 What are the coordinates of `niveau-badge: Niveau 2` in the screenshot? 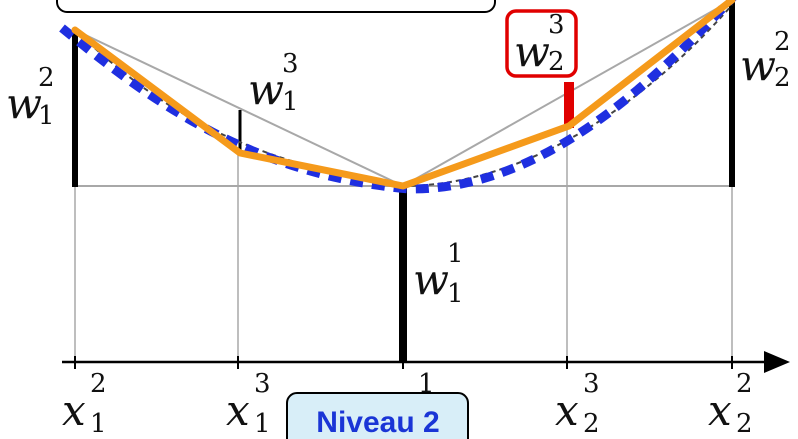 It's located at (377, 415).